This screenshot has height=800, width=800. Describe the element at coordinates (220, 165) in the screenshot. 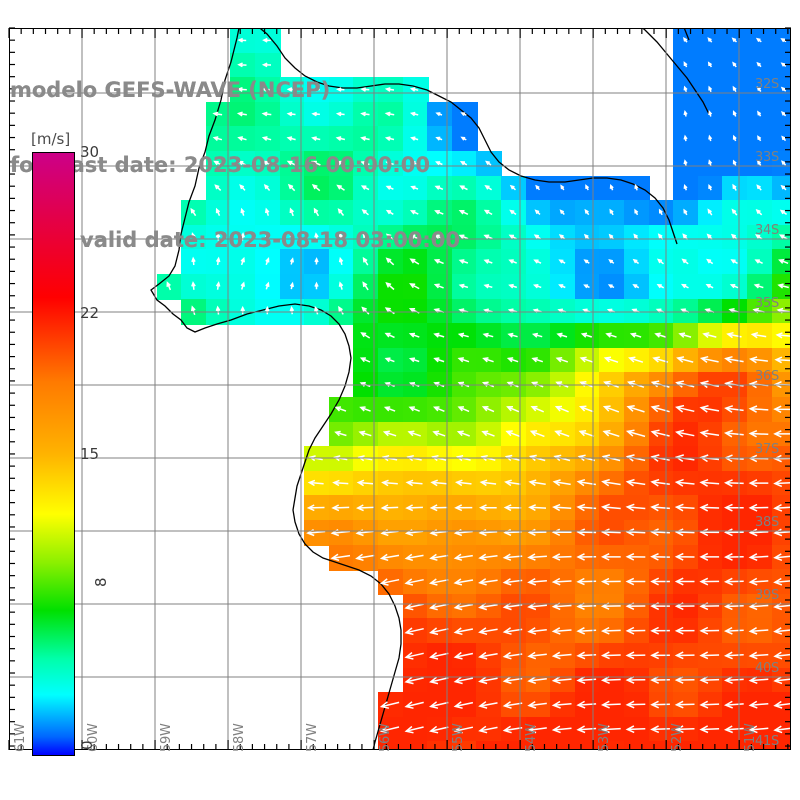

I see `title-forecast-date: forecast date: 2023-08-16 00:00:00` at that location.